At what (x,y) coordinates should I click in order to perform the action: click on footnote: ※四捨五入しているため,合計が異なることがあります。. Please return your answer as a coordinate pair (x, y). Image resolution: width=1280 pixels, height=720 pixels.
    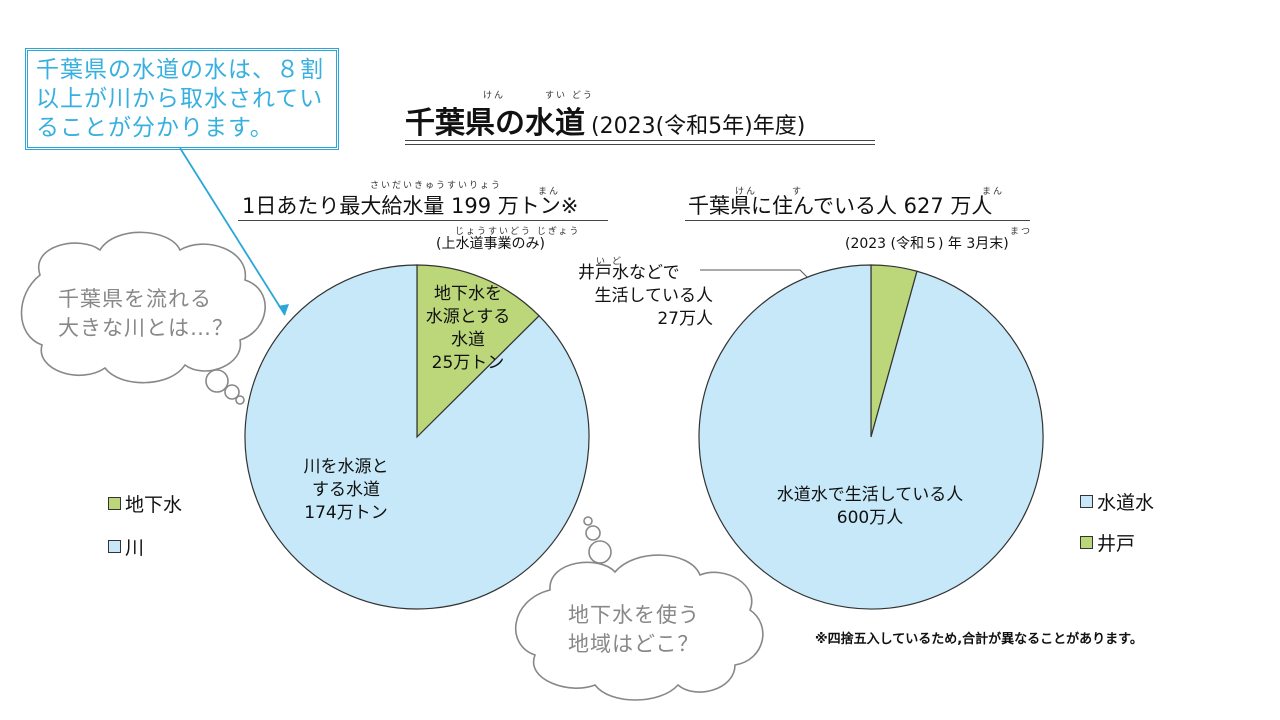
    Looking at the image, I should click on (979, 639).